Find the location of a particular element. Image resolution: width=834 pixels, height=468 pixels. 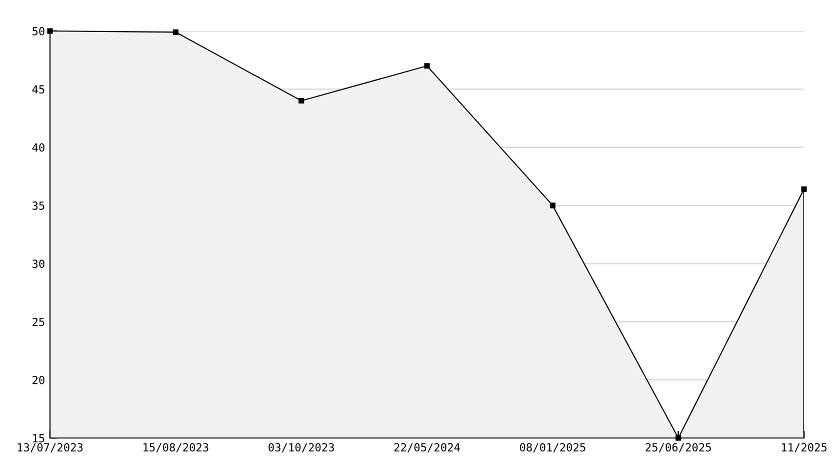

x-tick-label: 15/08/2023 is located at coordinates (176, 447).